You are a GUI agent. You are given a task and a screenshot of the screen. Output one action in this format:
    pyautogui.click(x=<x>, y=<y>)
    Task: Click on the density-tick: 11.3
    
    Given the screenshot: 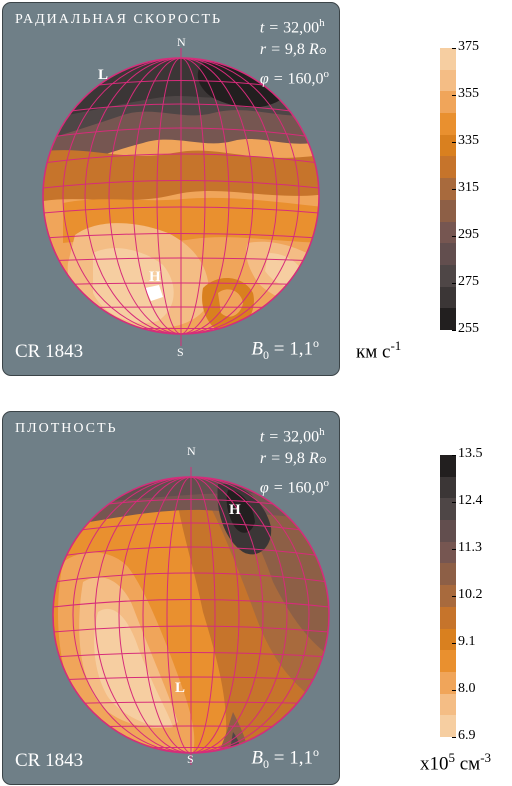 What is the action you would take?
    pyautogui.click(x=467, y=547)
    